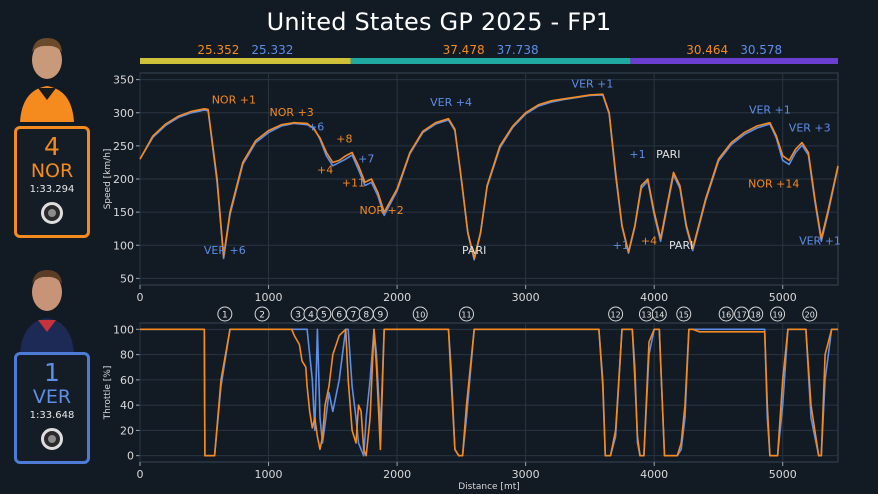 This screenshot has height=494, width=878. I want to click on driver-card-ver: 1 VER 1:33.648, so click(52, 408).